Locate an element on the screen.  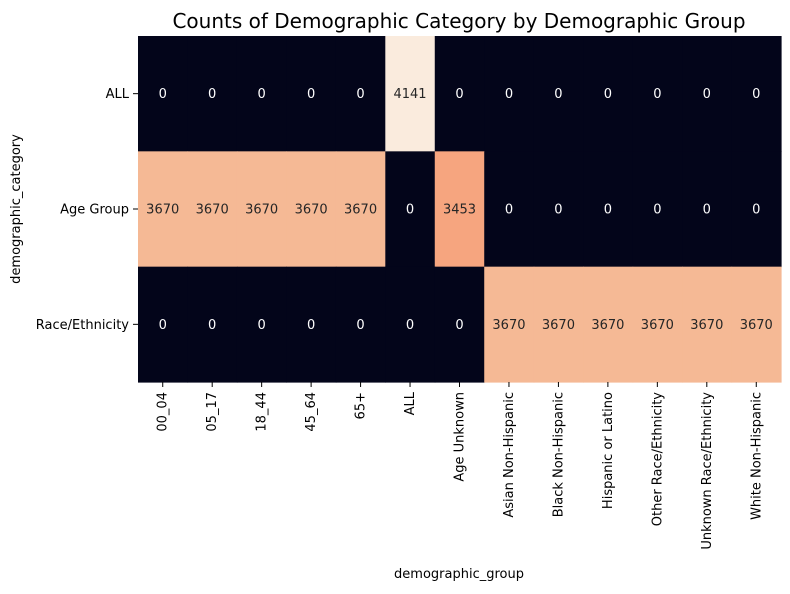
cell-value-label: 3453 is located at coordinates (459, 210).